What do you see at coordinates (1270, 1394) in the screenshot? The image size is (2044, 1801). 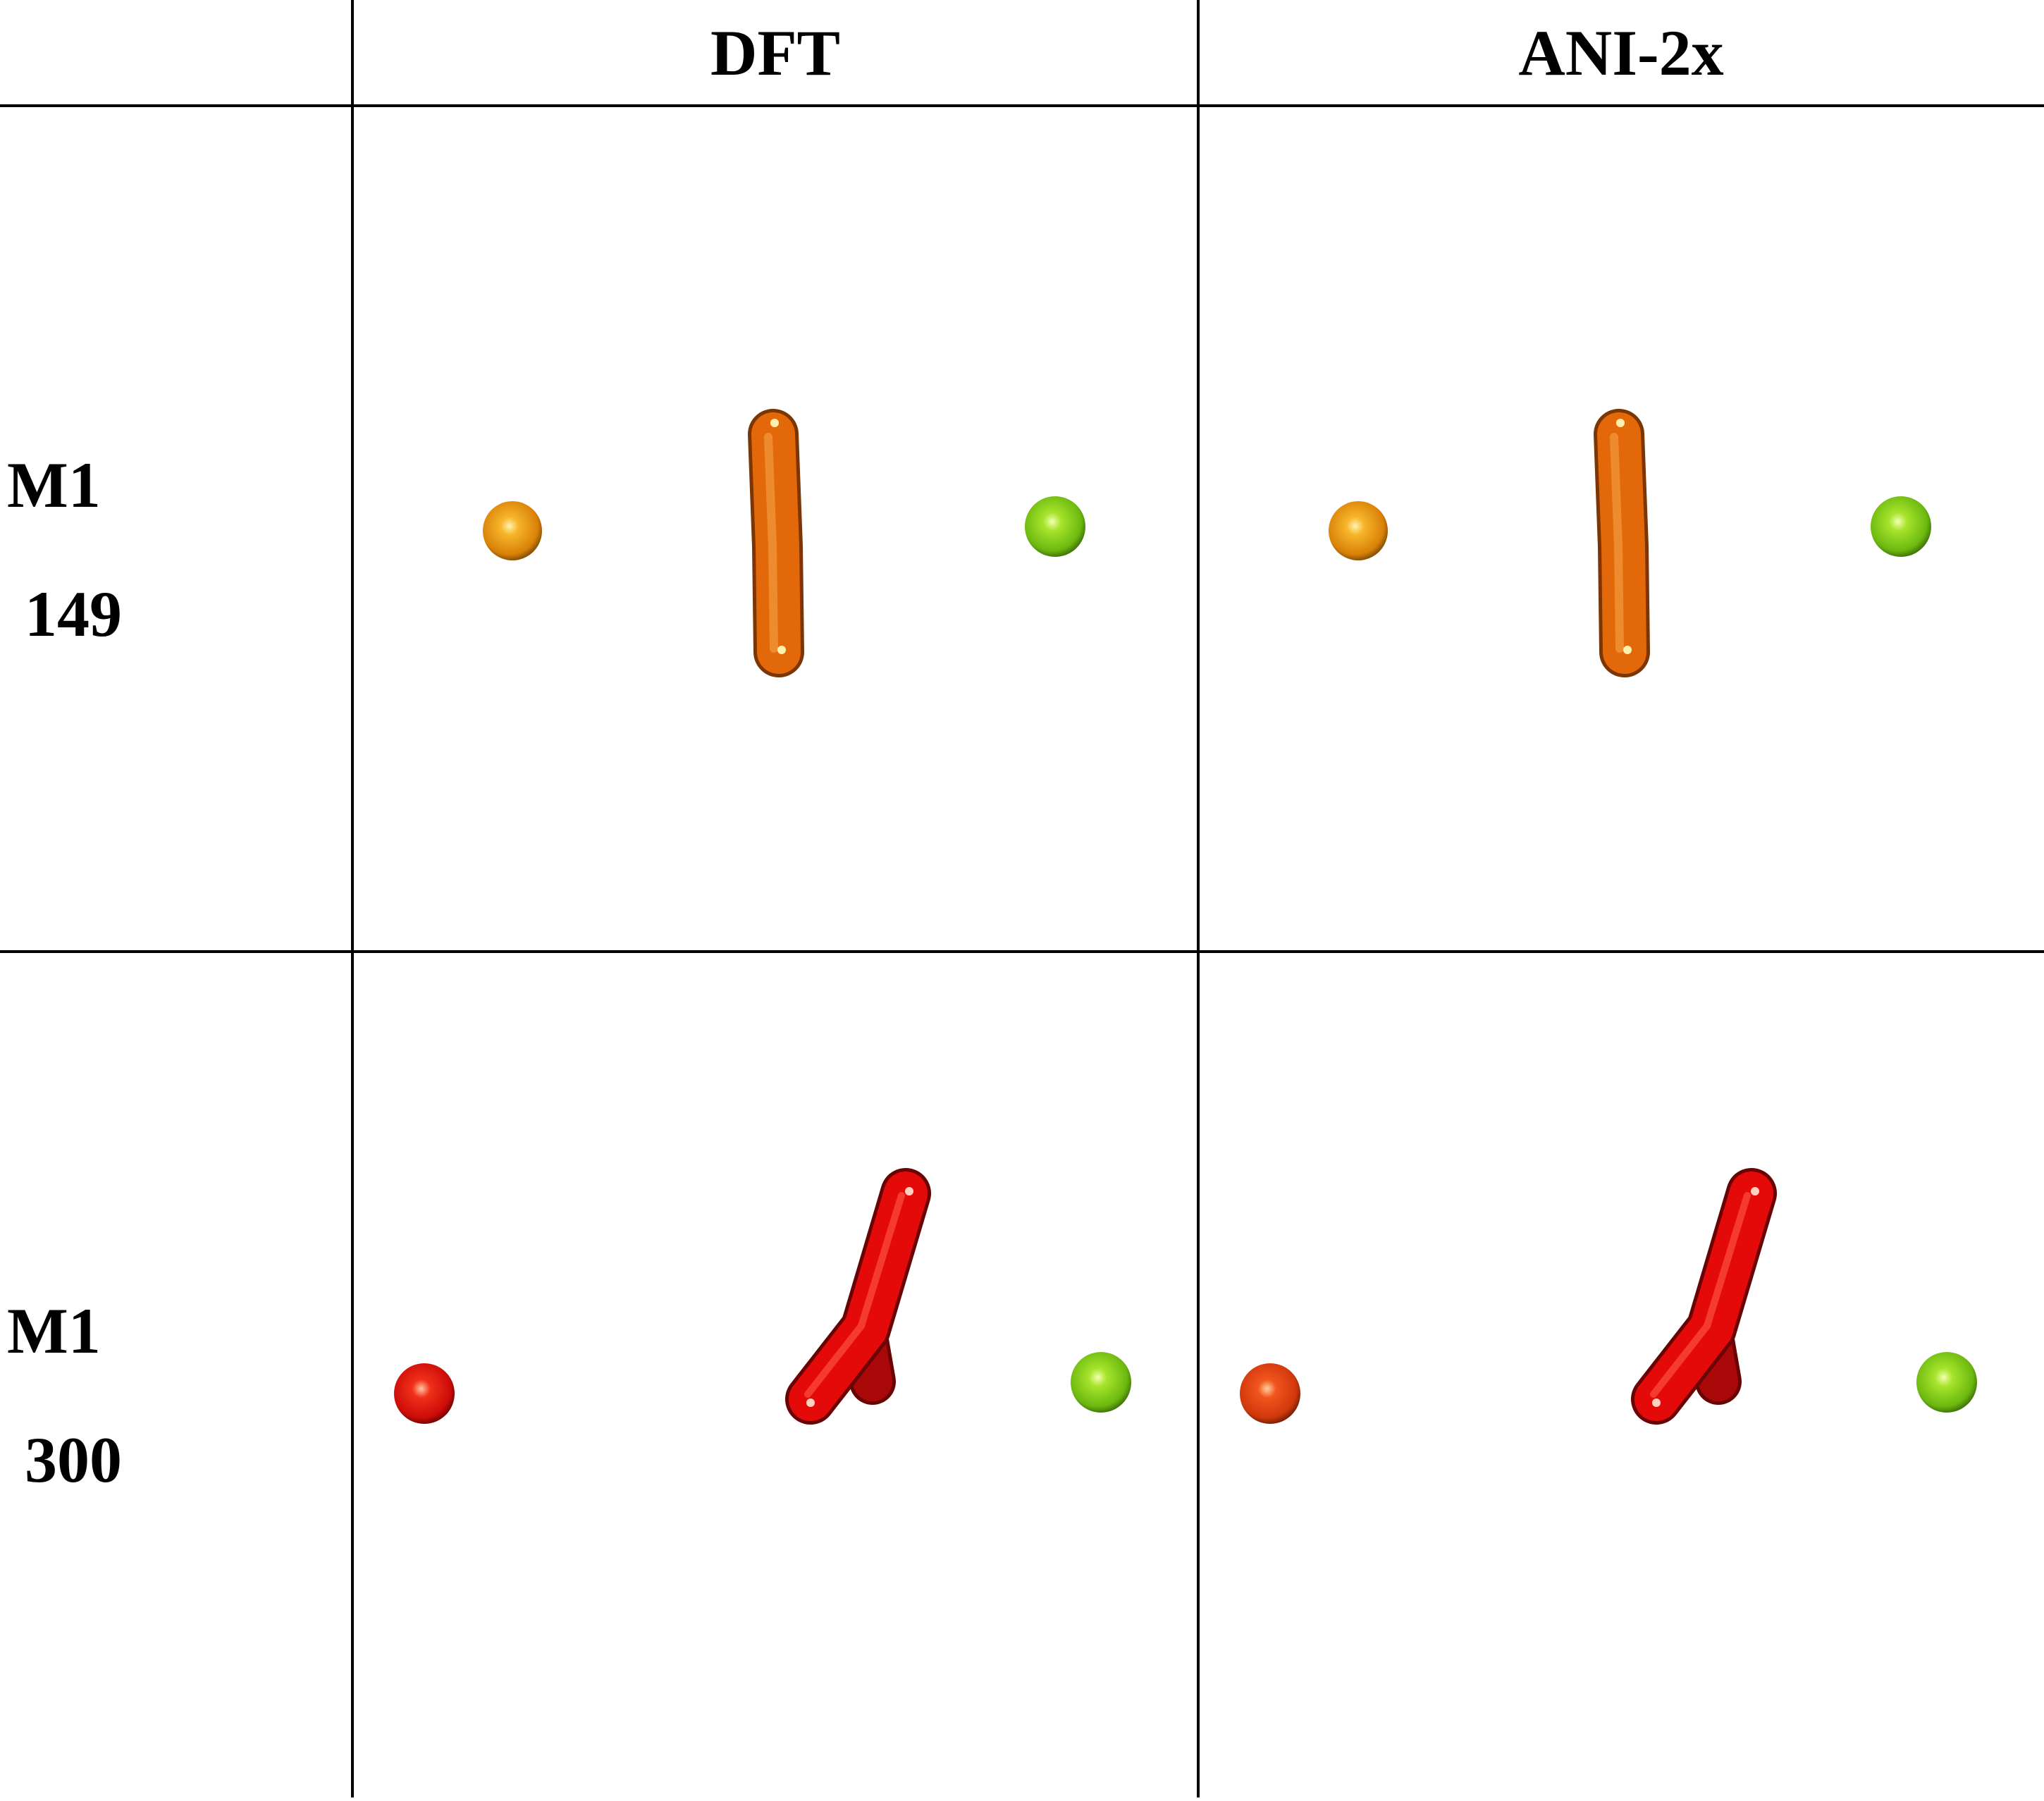 I see `red-orange-atom-sphere` at bounding box center [1270, 1394].